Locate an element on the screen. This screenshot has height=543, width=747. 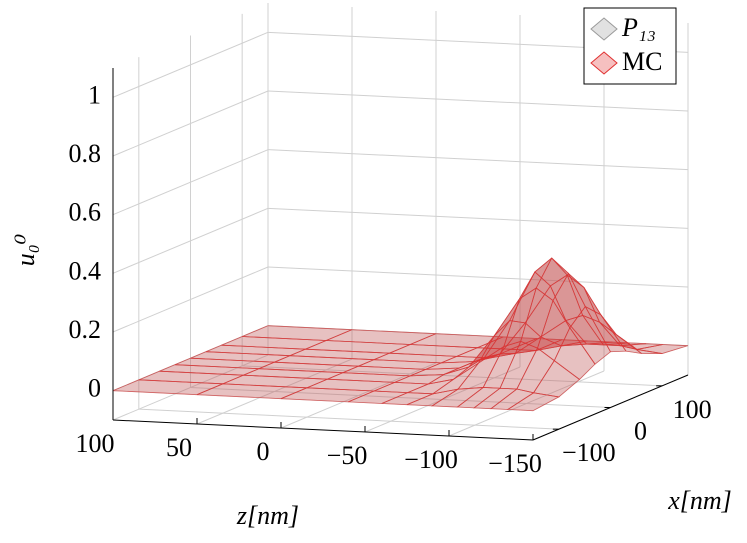
y-tick-label: 0.8 is located at coordinates (85, 153).